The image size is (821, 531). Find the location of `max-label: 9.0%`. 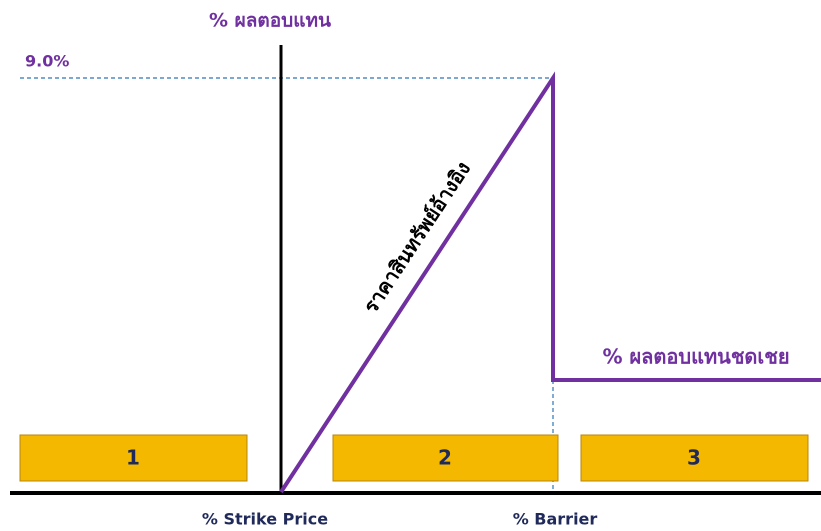

max-label: 9.0% is located at coordinates (47, 61).